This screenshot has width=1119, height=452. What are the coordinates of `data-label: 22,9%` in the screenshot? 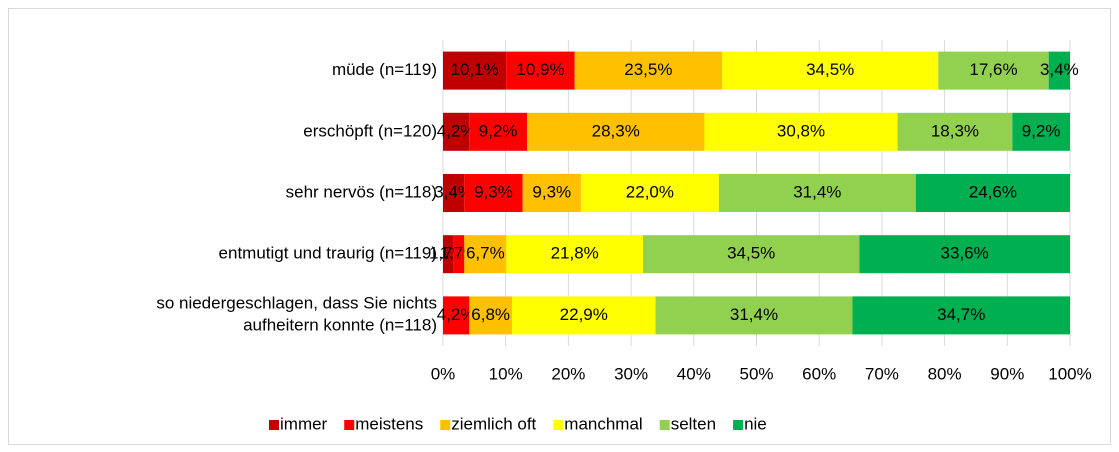 It's located at (584, 314).